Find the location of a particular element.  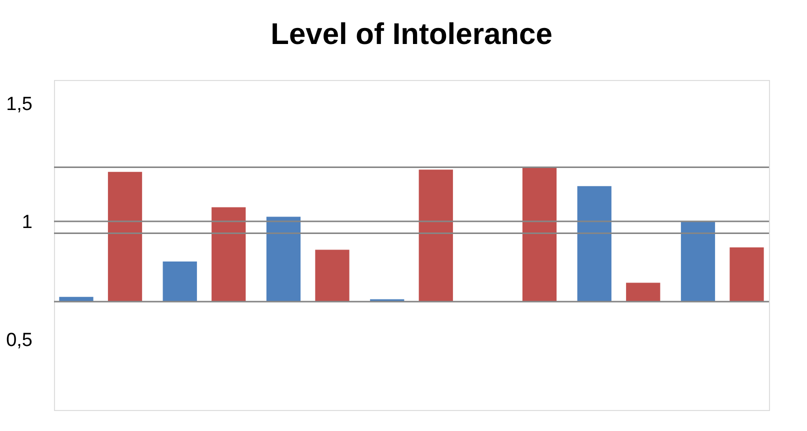

chart-title: Level of Intolerance is located at coordinates (411, 34).